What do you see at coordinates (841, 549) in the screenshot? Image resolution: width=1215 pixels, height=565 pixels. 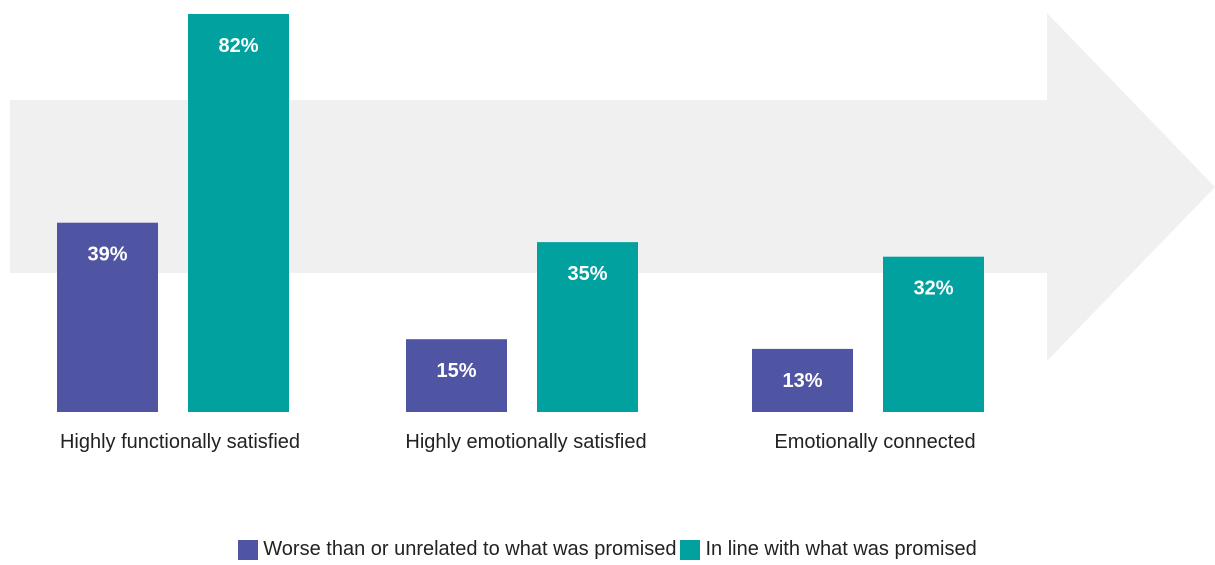 I see `legend-label-in-line: In line with what was promised` at bounding box center [841, 549].